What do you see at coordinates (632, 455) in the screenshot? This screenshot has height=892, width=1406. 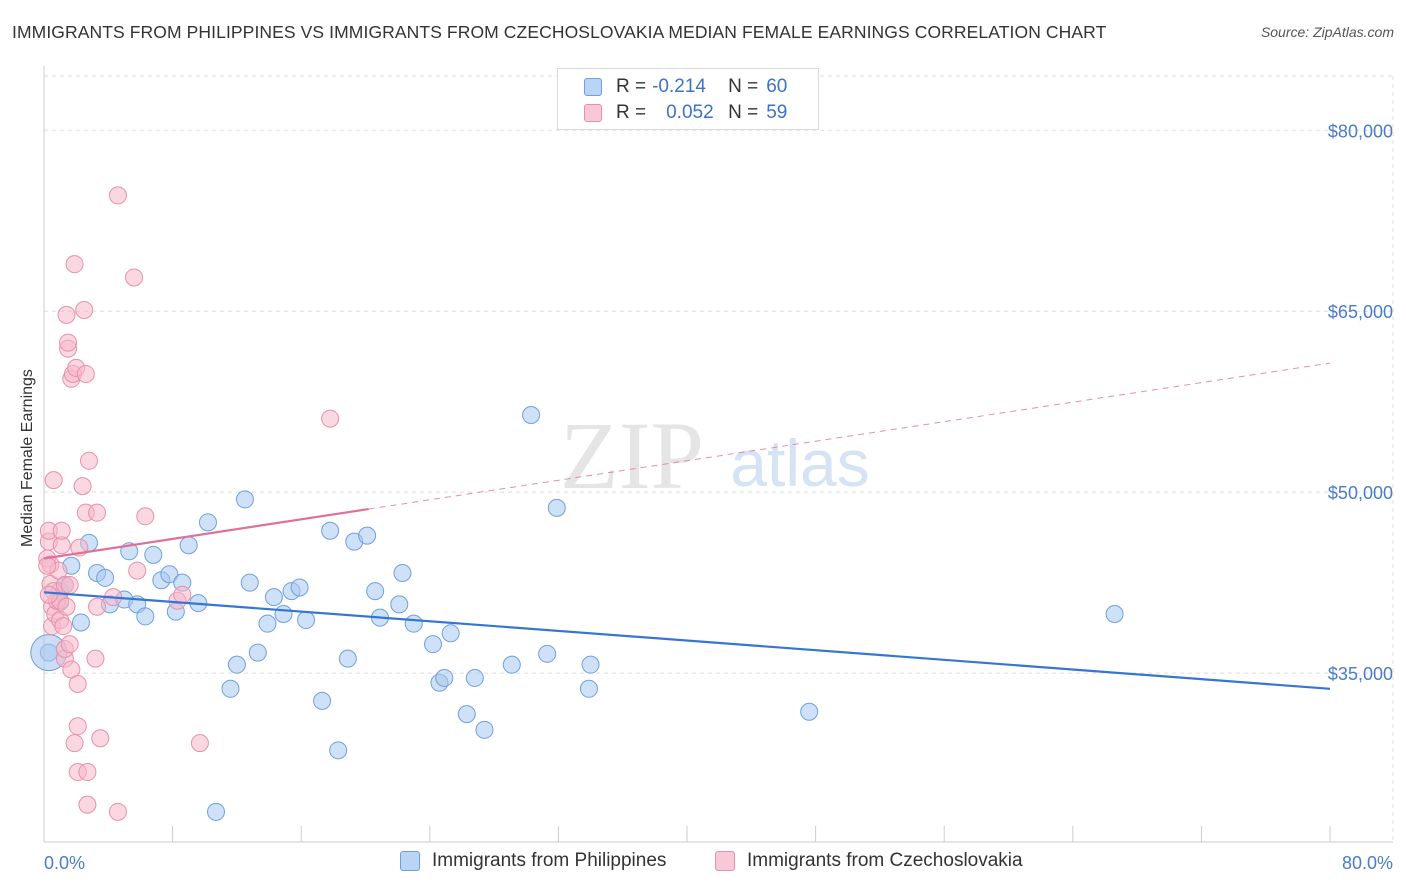 I see `watermark-zip: ZIP` at bounding box center [632, 455].